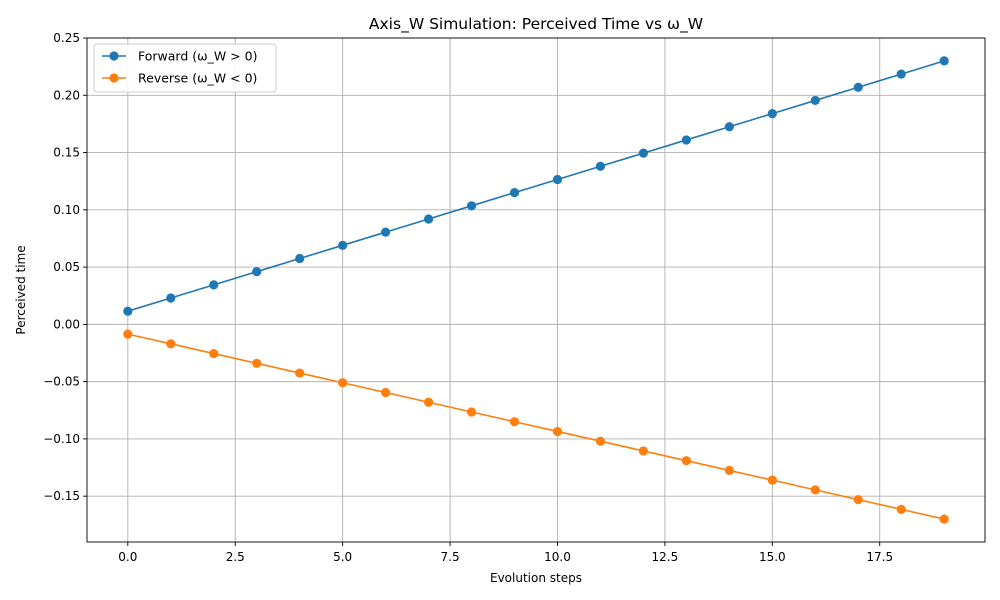 This screenshot has height=600, width=1000. What do you see at coordinates (127, 557) in the screenshot?
I see `x-tick-label: 0.0` at bounding box center [127, 557].